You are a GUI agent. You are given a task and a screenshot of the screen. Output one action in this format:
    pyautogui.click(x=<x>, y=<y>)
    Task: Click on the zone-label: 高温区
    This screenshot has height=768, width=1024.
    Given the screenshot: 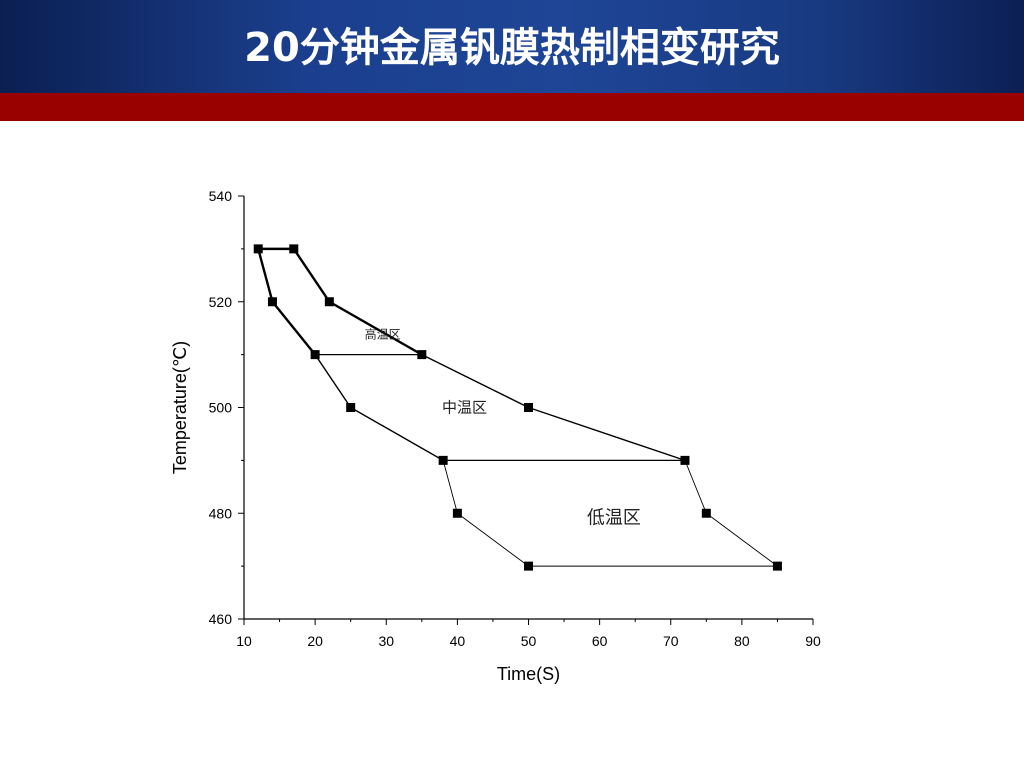 What is the action you would take?
    pyautogui.click(x=383, y=333)
    